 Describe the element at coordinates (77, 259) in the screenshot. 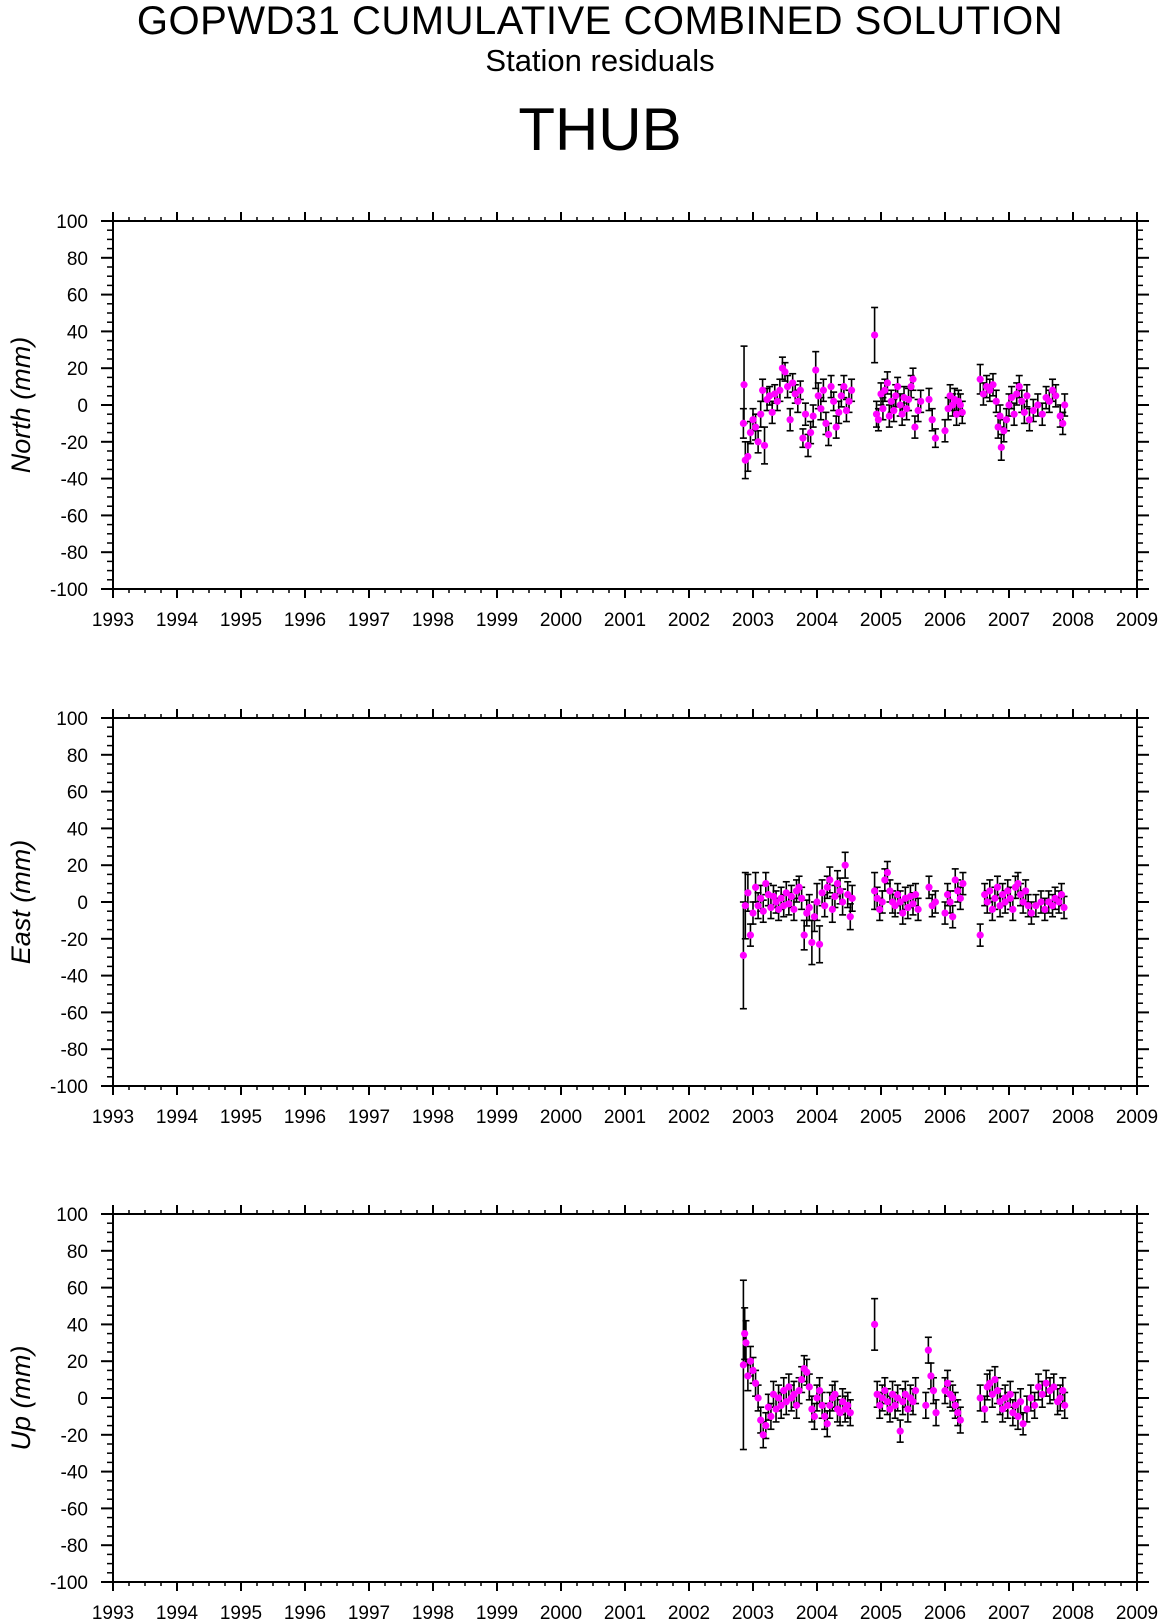

I see `y-tick-label: 80` at that location.